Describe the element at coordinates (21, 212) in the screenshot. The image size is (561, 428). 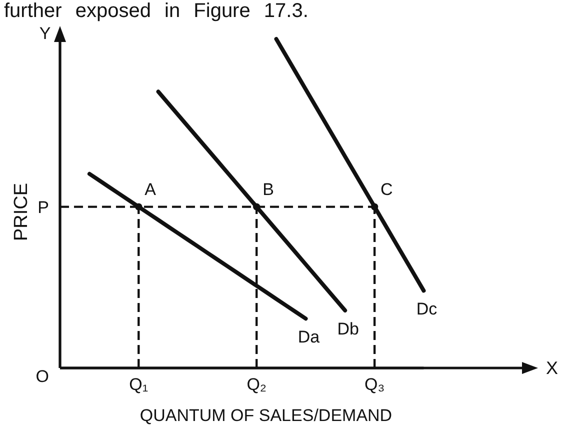
I see `y-axis-title: PRICE` at that location.